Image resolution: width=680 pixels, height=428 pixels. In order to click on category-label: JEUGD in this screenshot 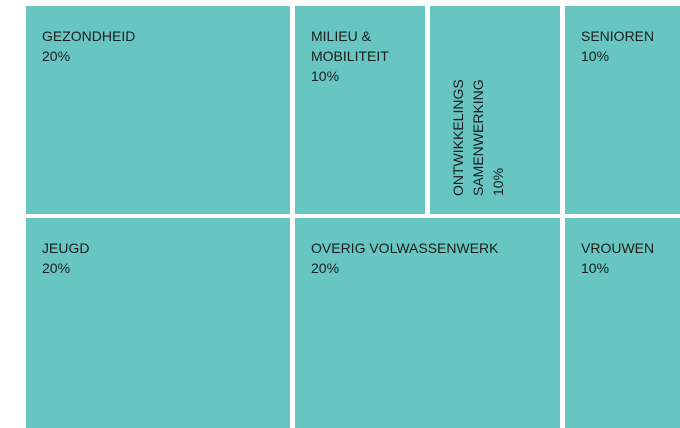, I will do `click(66, 248)`.